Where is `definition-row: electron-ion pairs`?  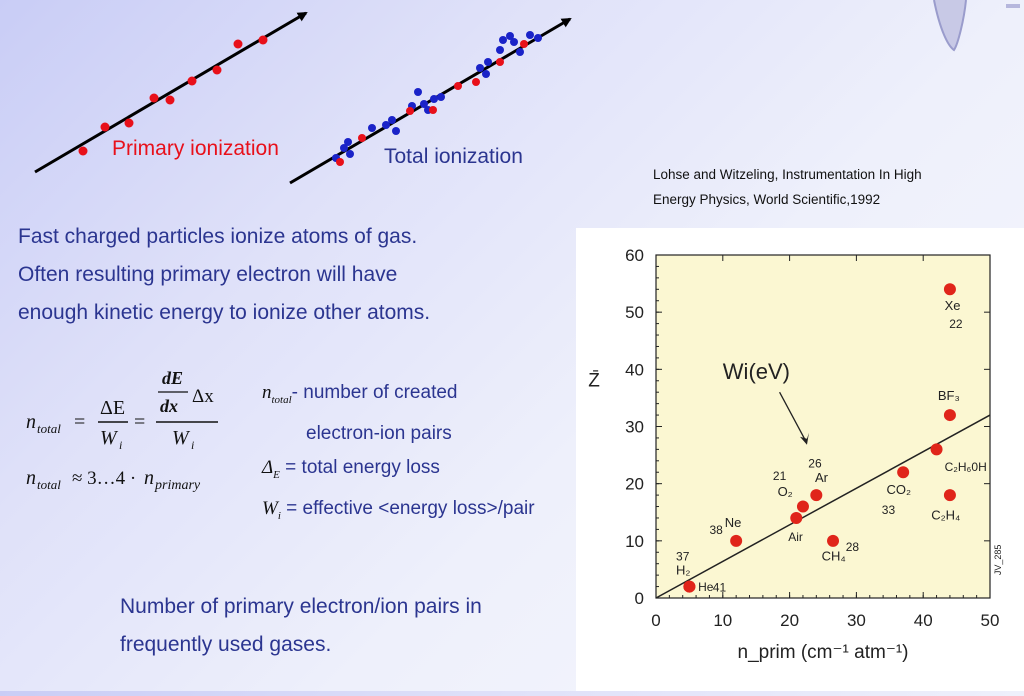
definition-row: electron-ion pairs is located at coordinates (398, 434).